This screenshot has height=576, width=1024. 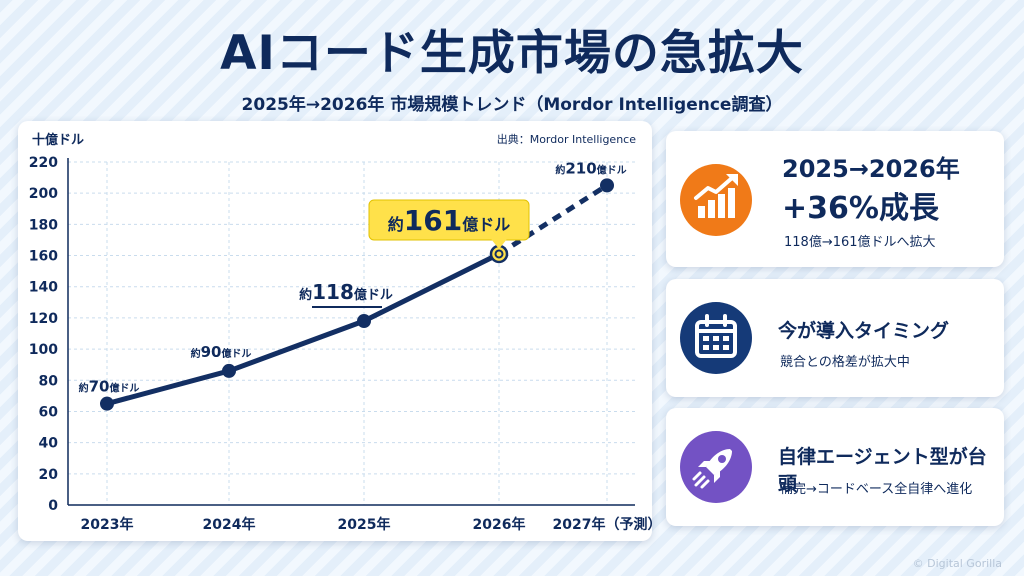 I want to click on timing-title: 今が導入タイミング, so click(x=864, y=331).